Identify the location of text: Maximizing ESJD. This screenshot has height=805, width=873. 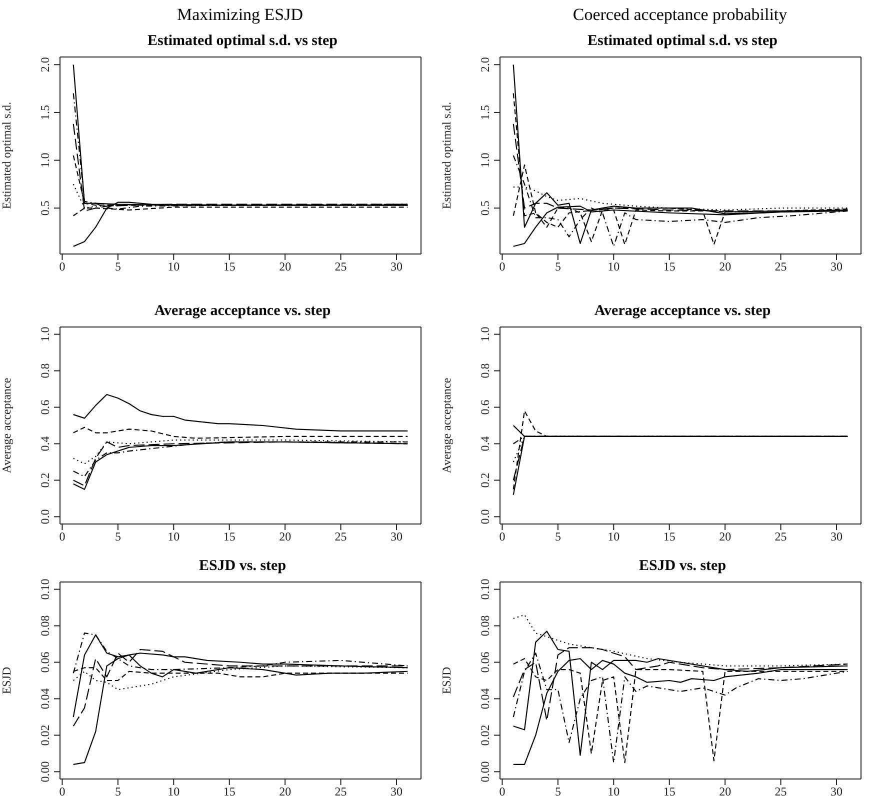
(240, 15).